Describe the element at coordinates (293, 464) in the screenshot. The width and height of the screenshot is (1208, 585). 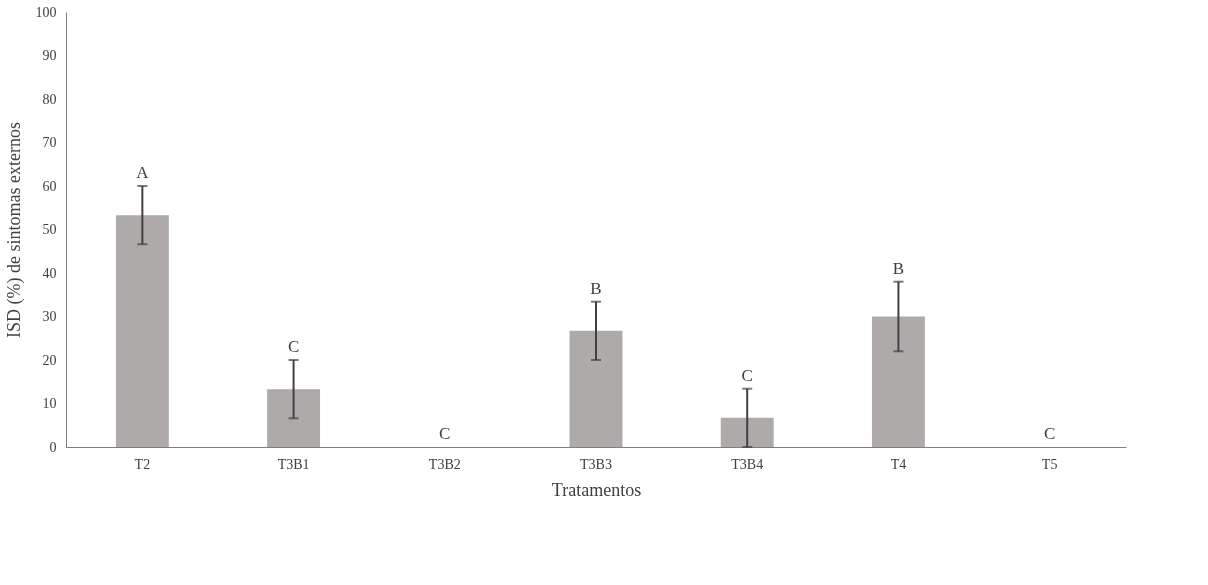
I see `x-tick-label: T3B1` at that location.